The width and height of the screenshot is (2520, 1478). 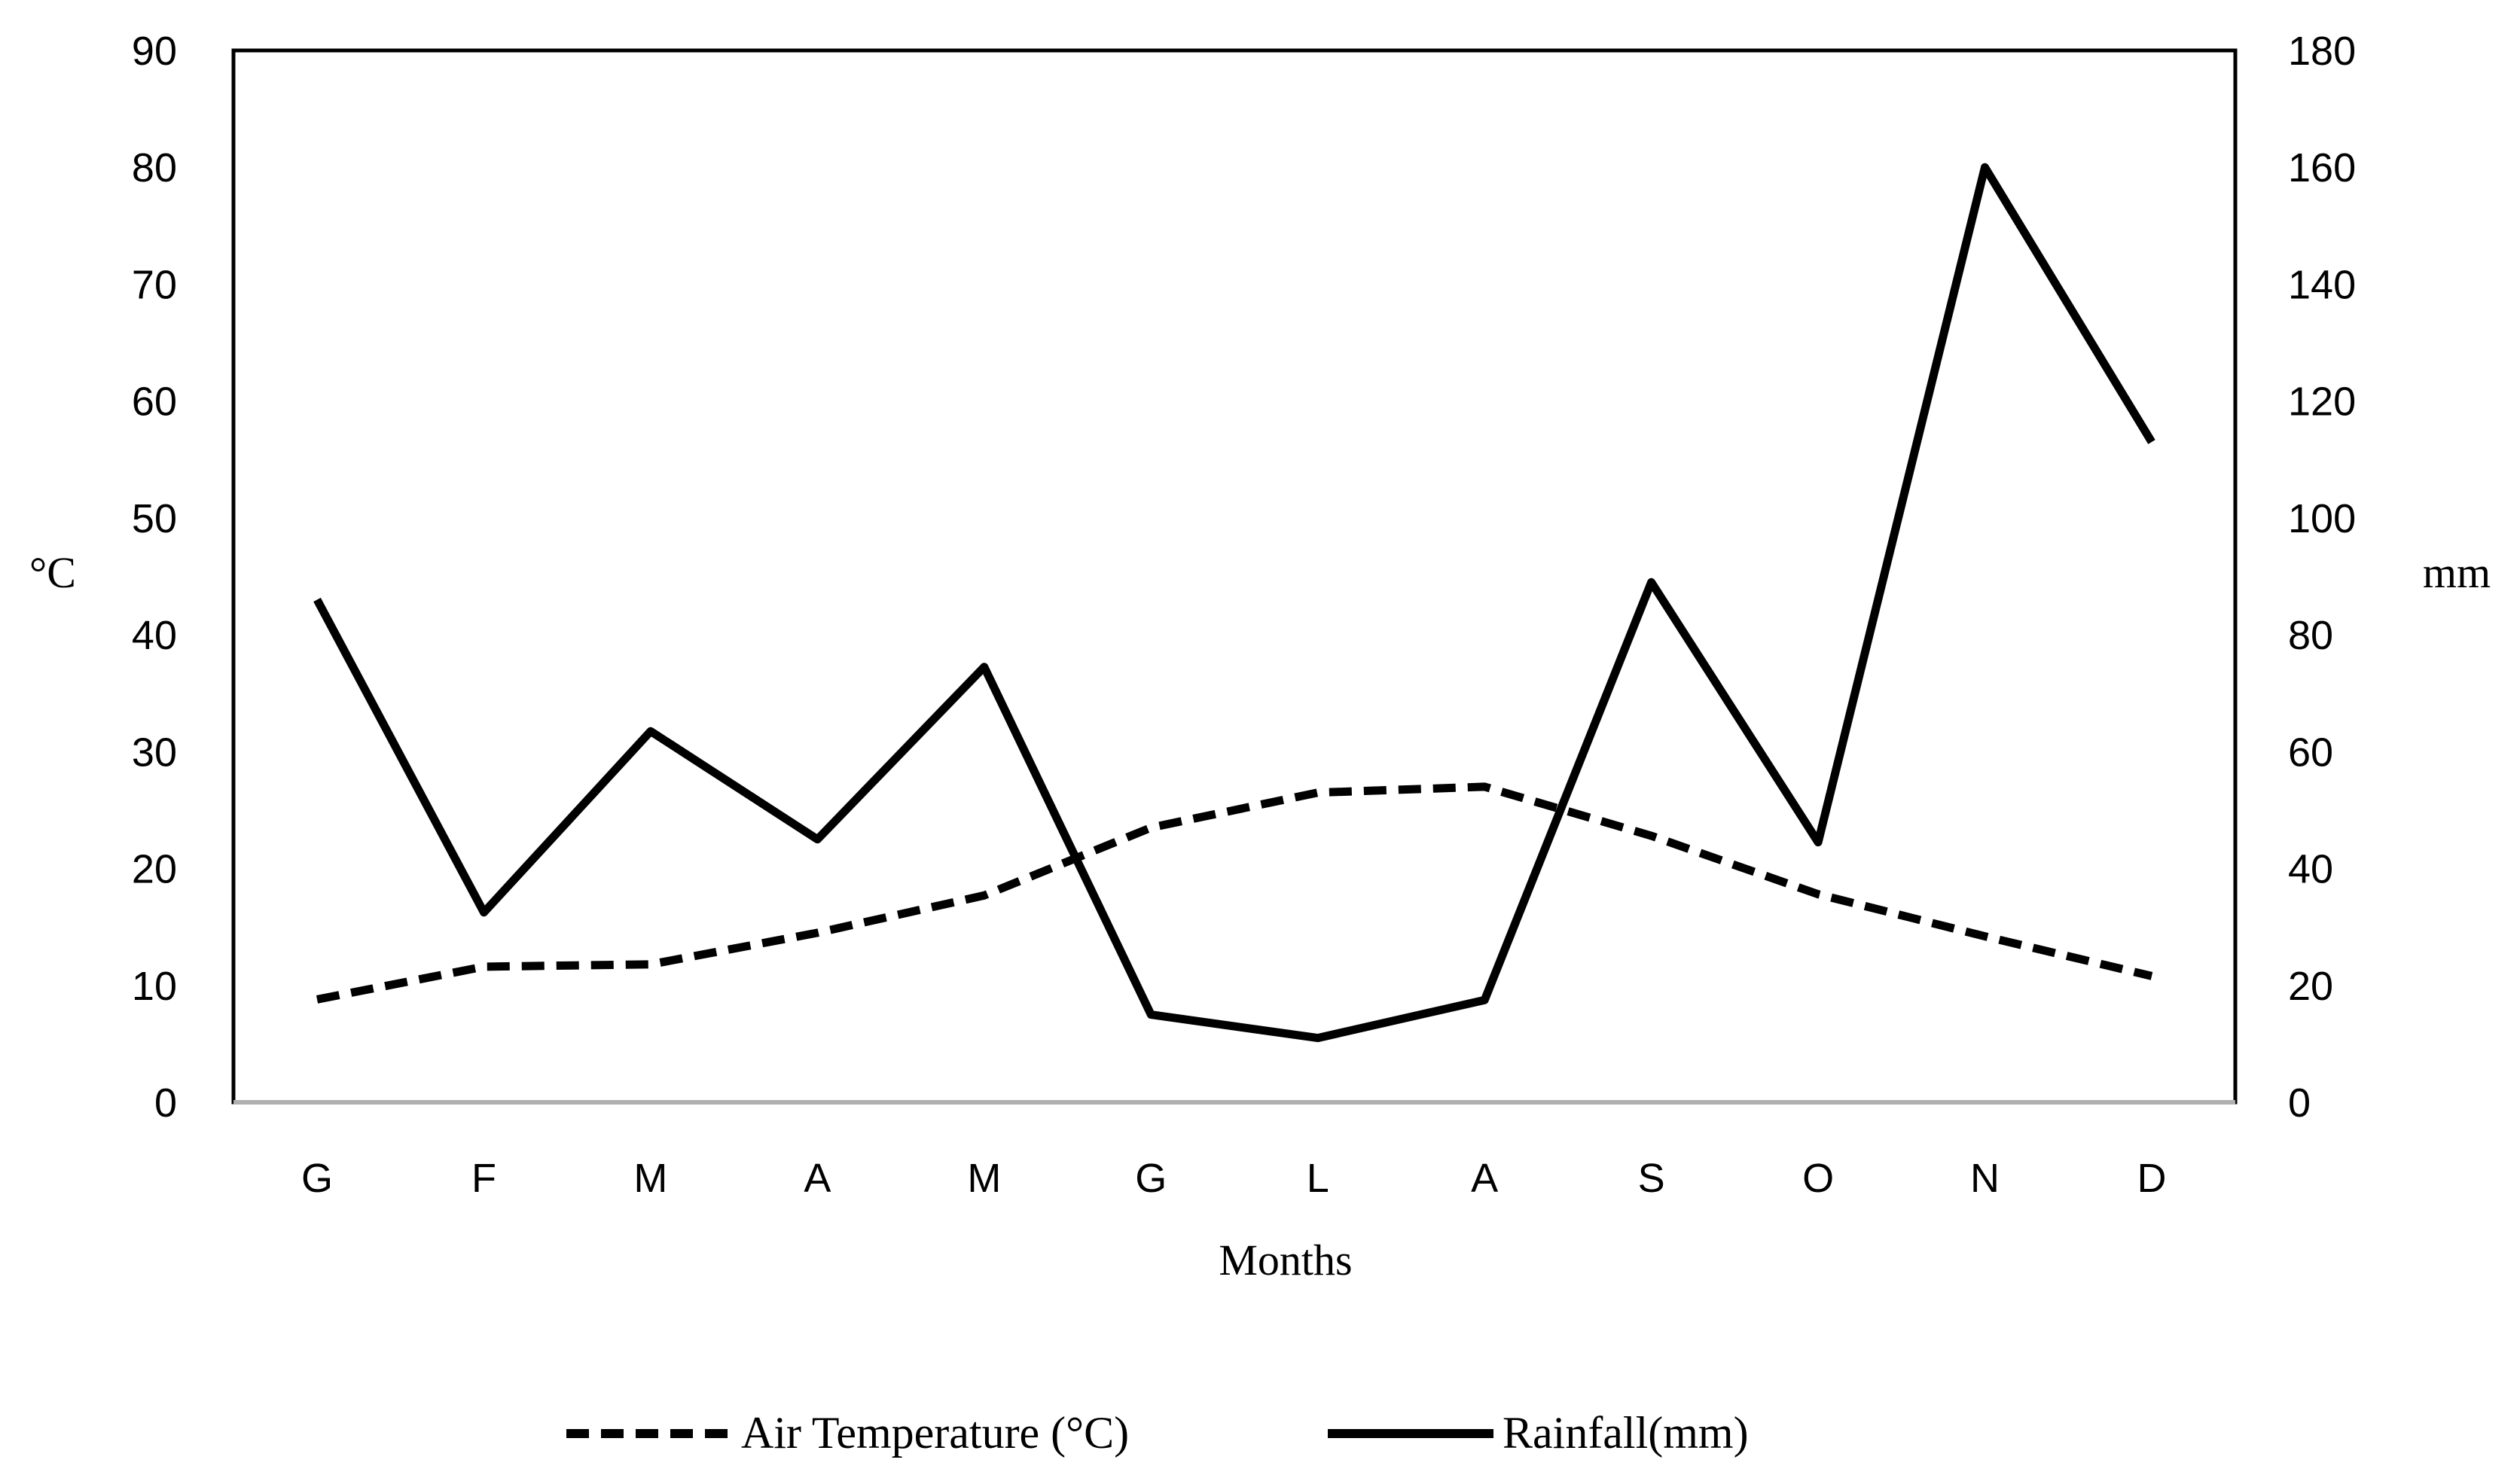 I want to click on y-left-tick-label: 30, so click(x=154, y=752).